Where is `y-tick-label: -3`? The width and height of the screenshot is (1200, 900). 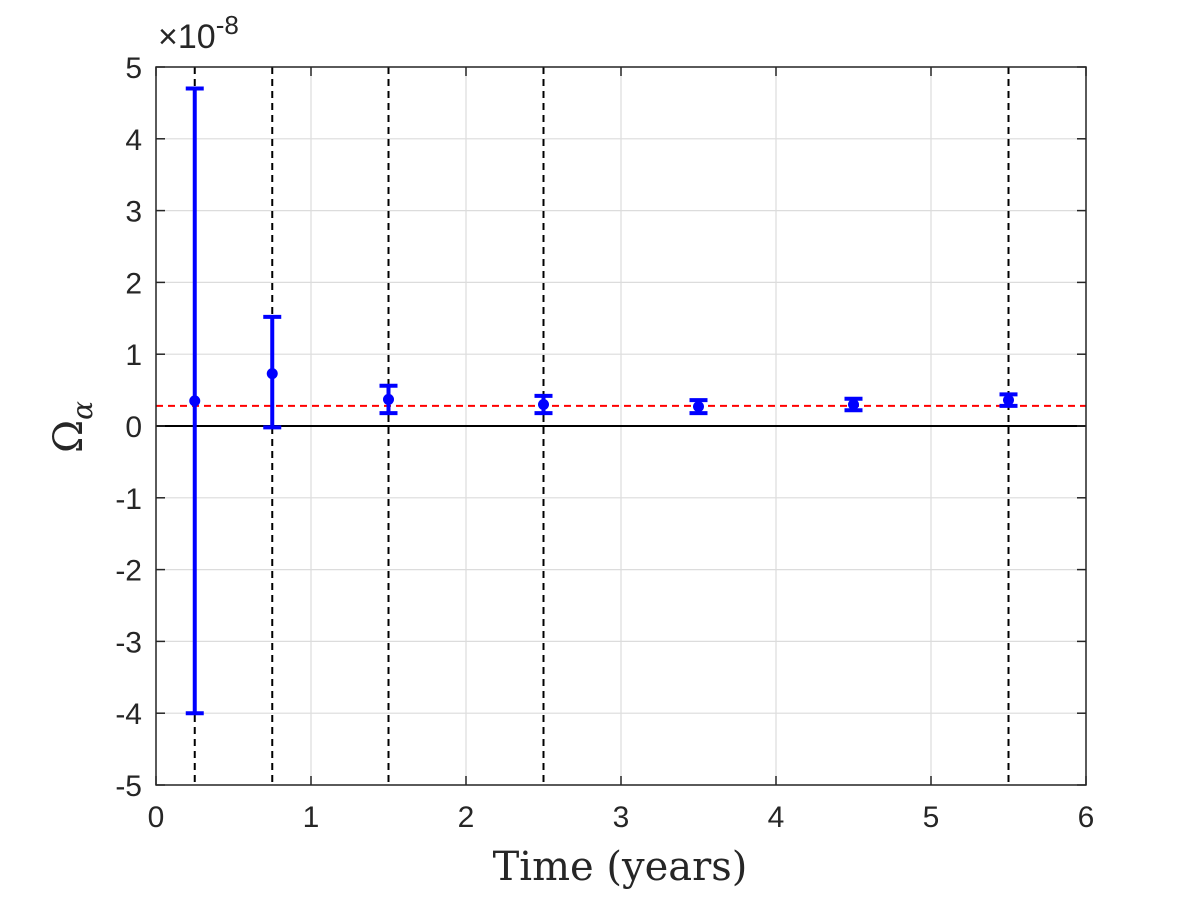
y-tick-label: -3 is located at coordinates (128, 642).